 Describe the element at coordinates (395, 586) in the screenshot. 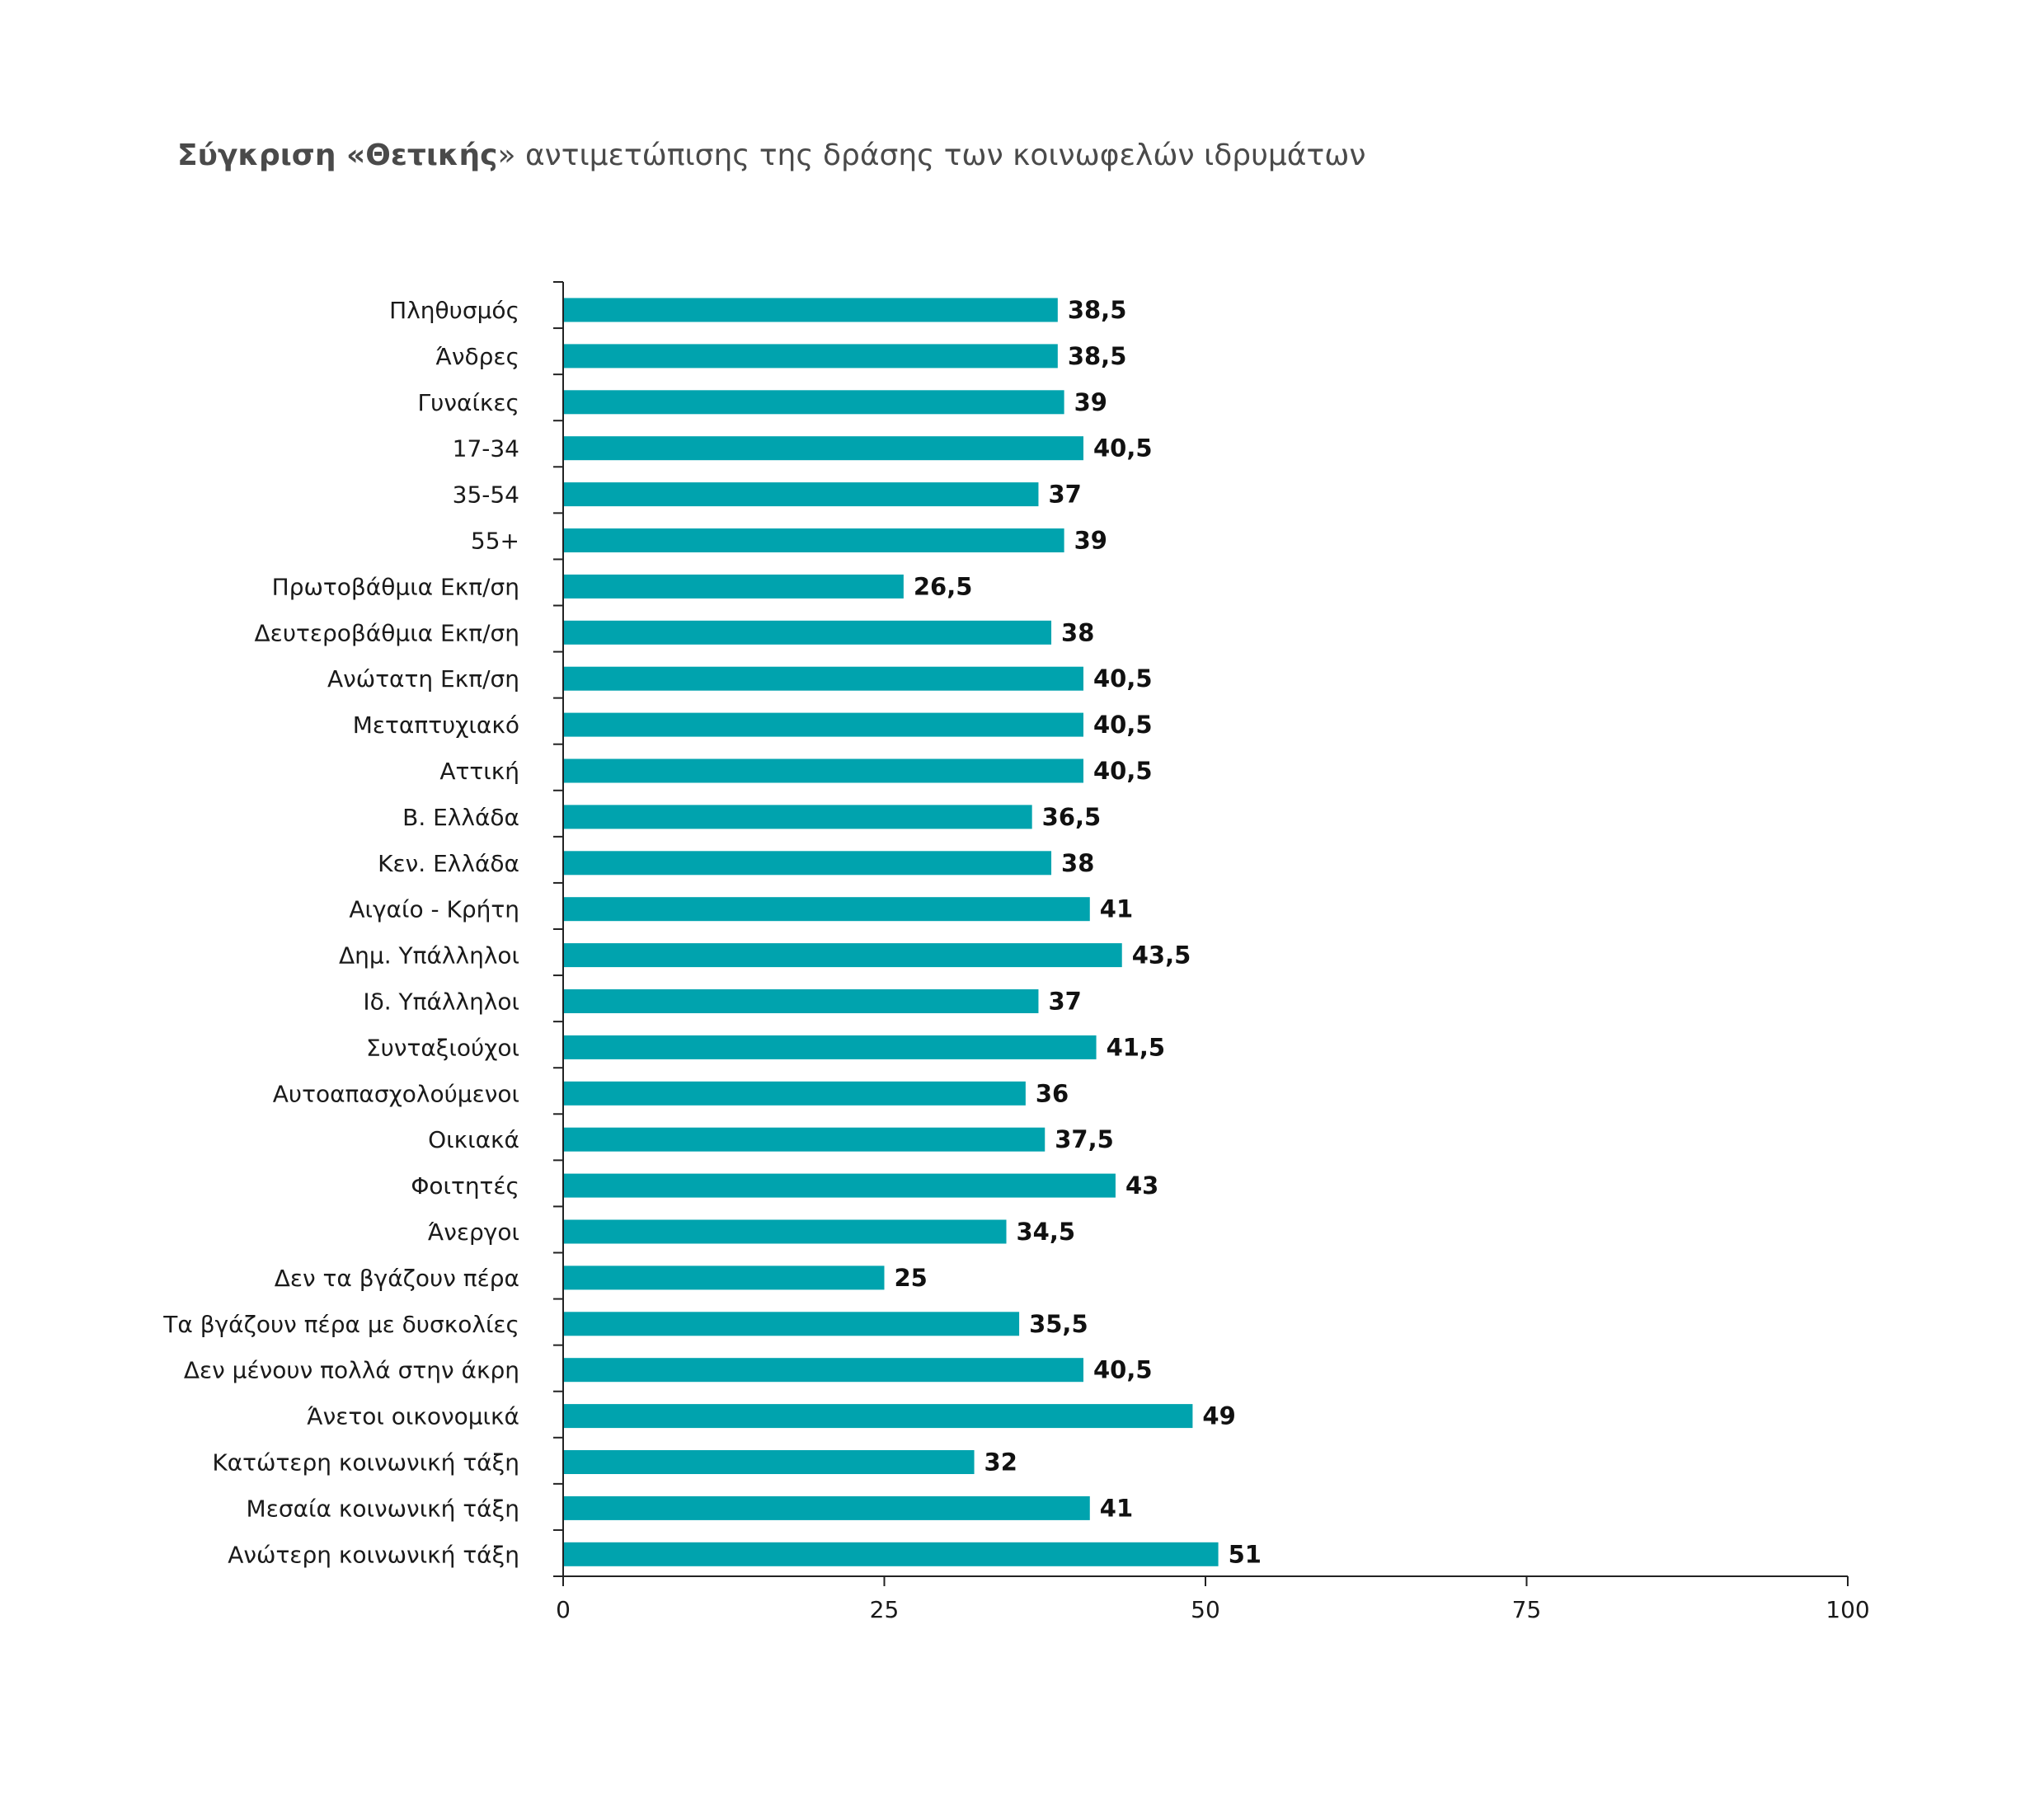

I see `category-label: Πρωτοβάθμια Εκπ/ση` at that location.